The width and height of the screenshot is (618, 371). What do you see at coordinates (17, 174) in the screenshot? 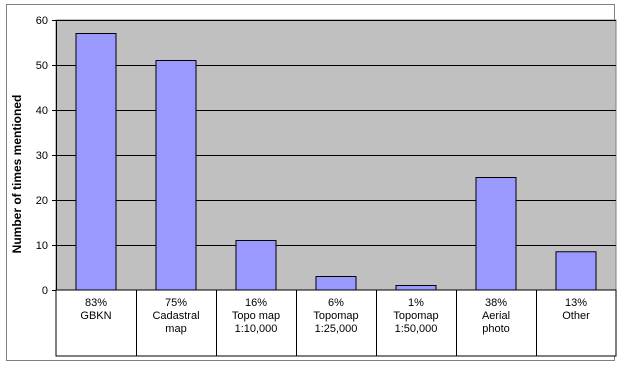
I see `y-axis-label: Number of times mentioned` at bounding box center [17, 174].